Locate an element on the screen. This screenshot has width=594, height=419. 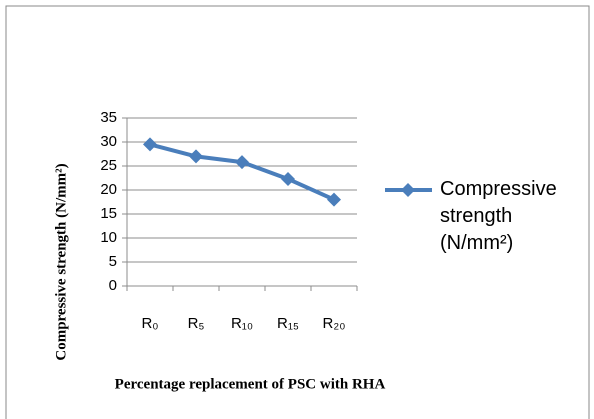
y-tick-label: 5 is located at coordinates (113, 261).